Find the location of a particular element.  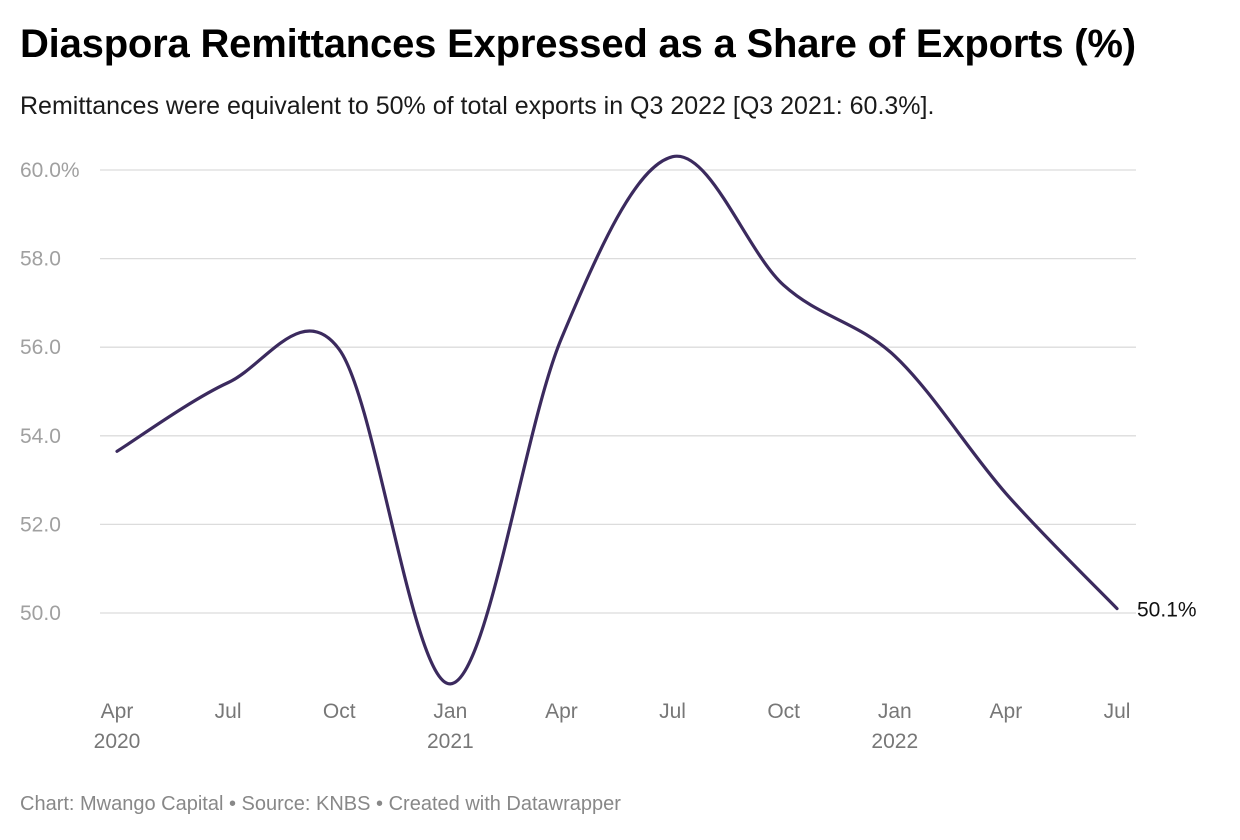

y-tick-label: 54.0 is located at coordinates (40, 436).